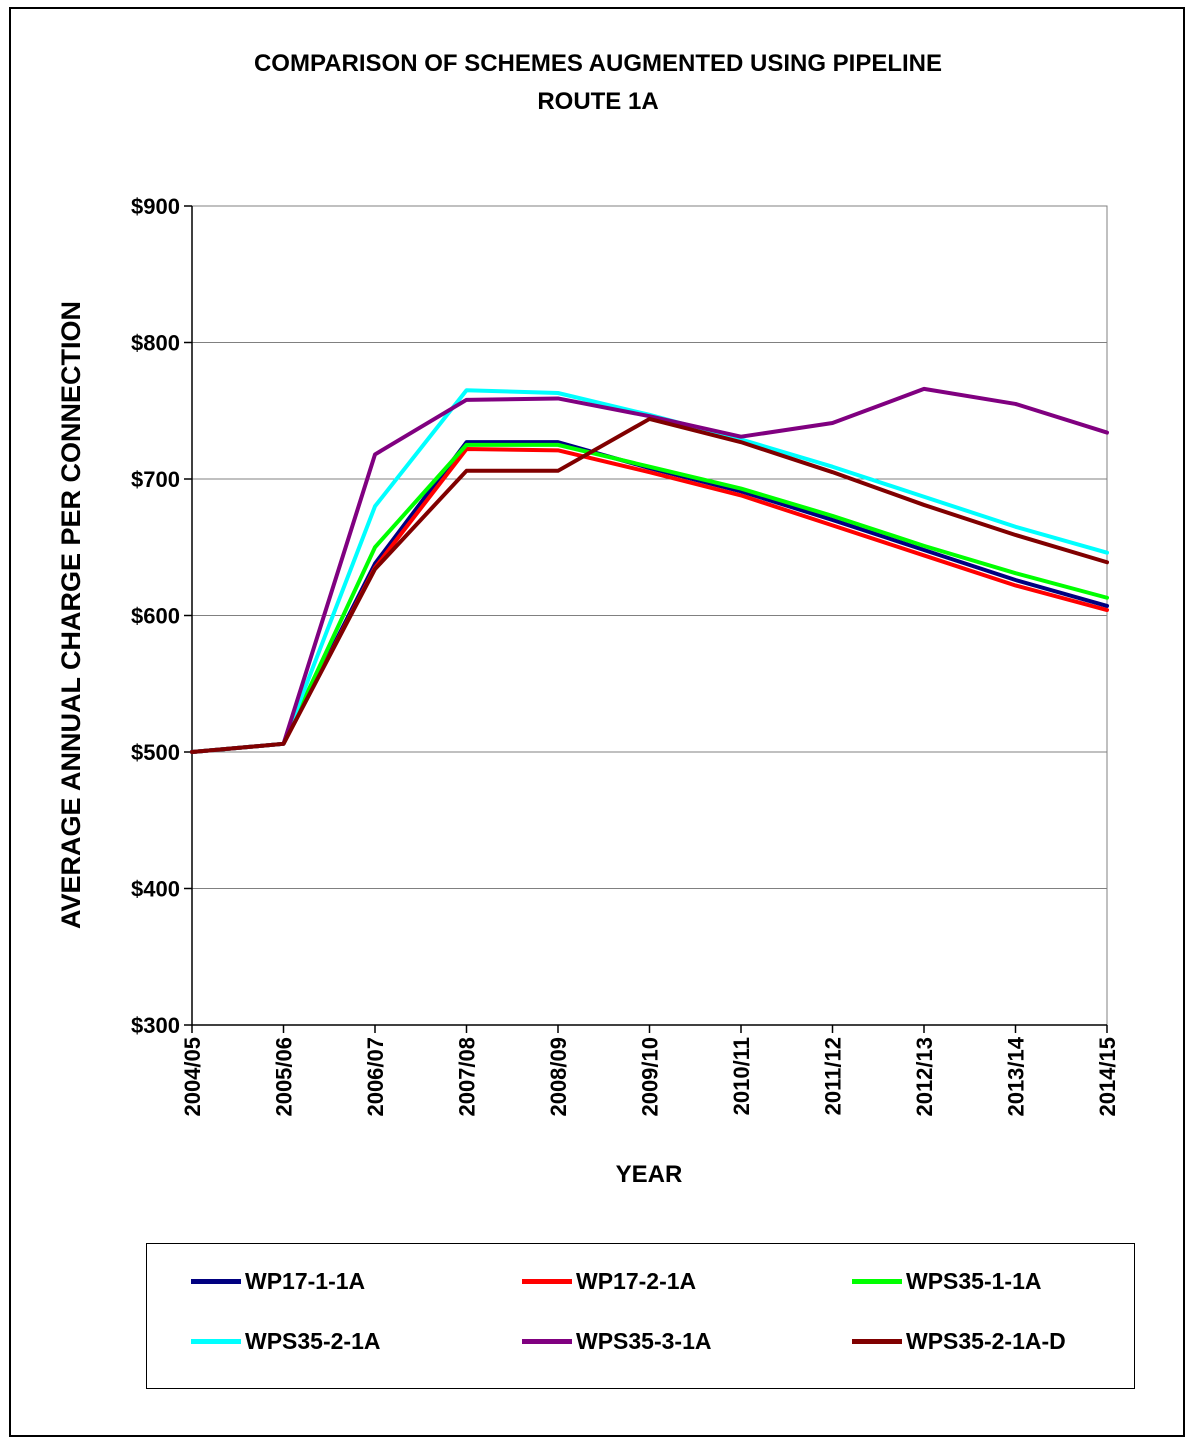 The image size is (1196, 1437). I want to click on legend-item: WPS35-1-1A, so click(946, 1281).